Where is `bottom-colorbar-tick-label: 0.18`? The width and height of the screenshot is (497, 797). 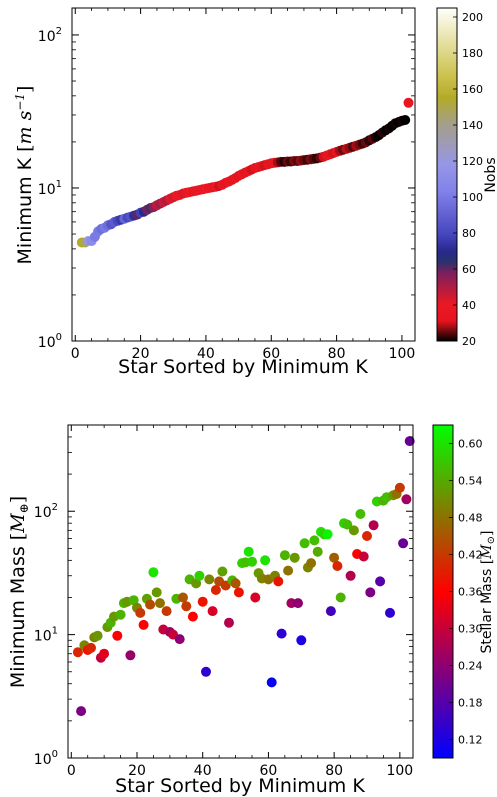
bottom-colorbar-tick-label: 0.18 is located at coordinates (470, 703).